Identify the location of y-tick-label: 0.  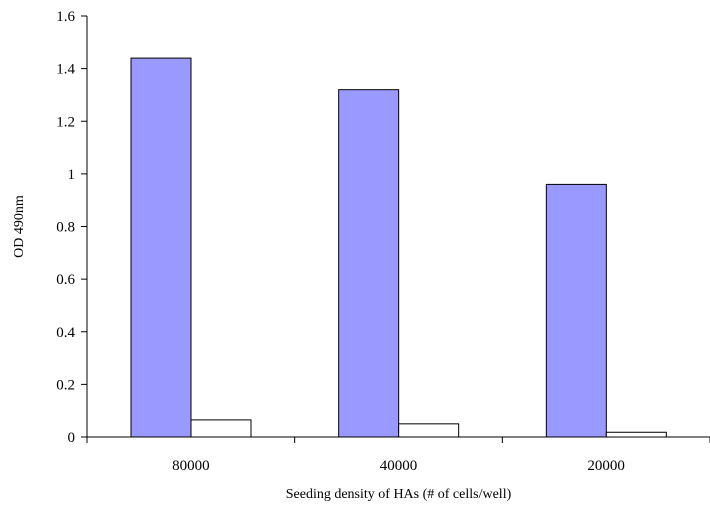
(72, 438).